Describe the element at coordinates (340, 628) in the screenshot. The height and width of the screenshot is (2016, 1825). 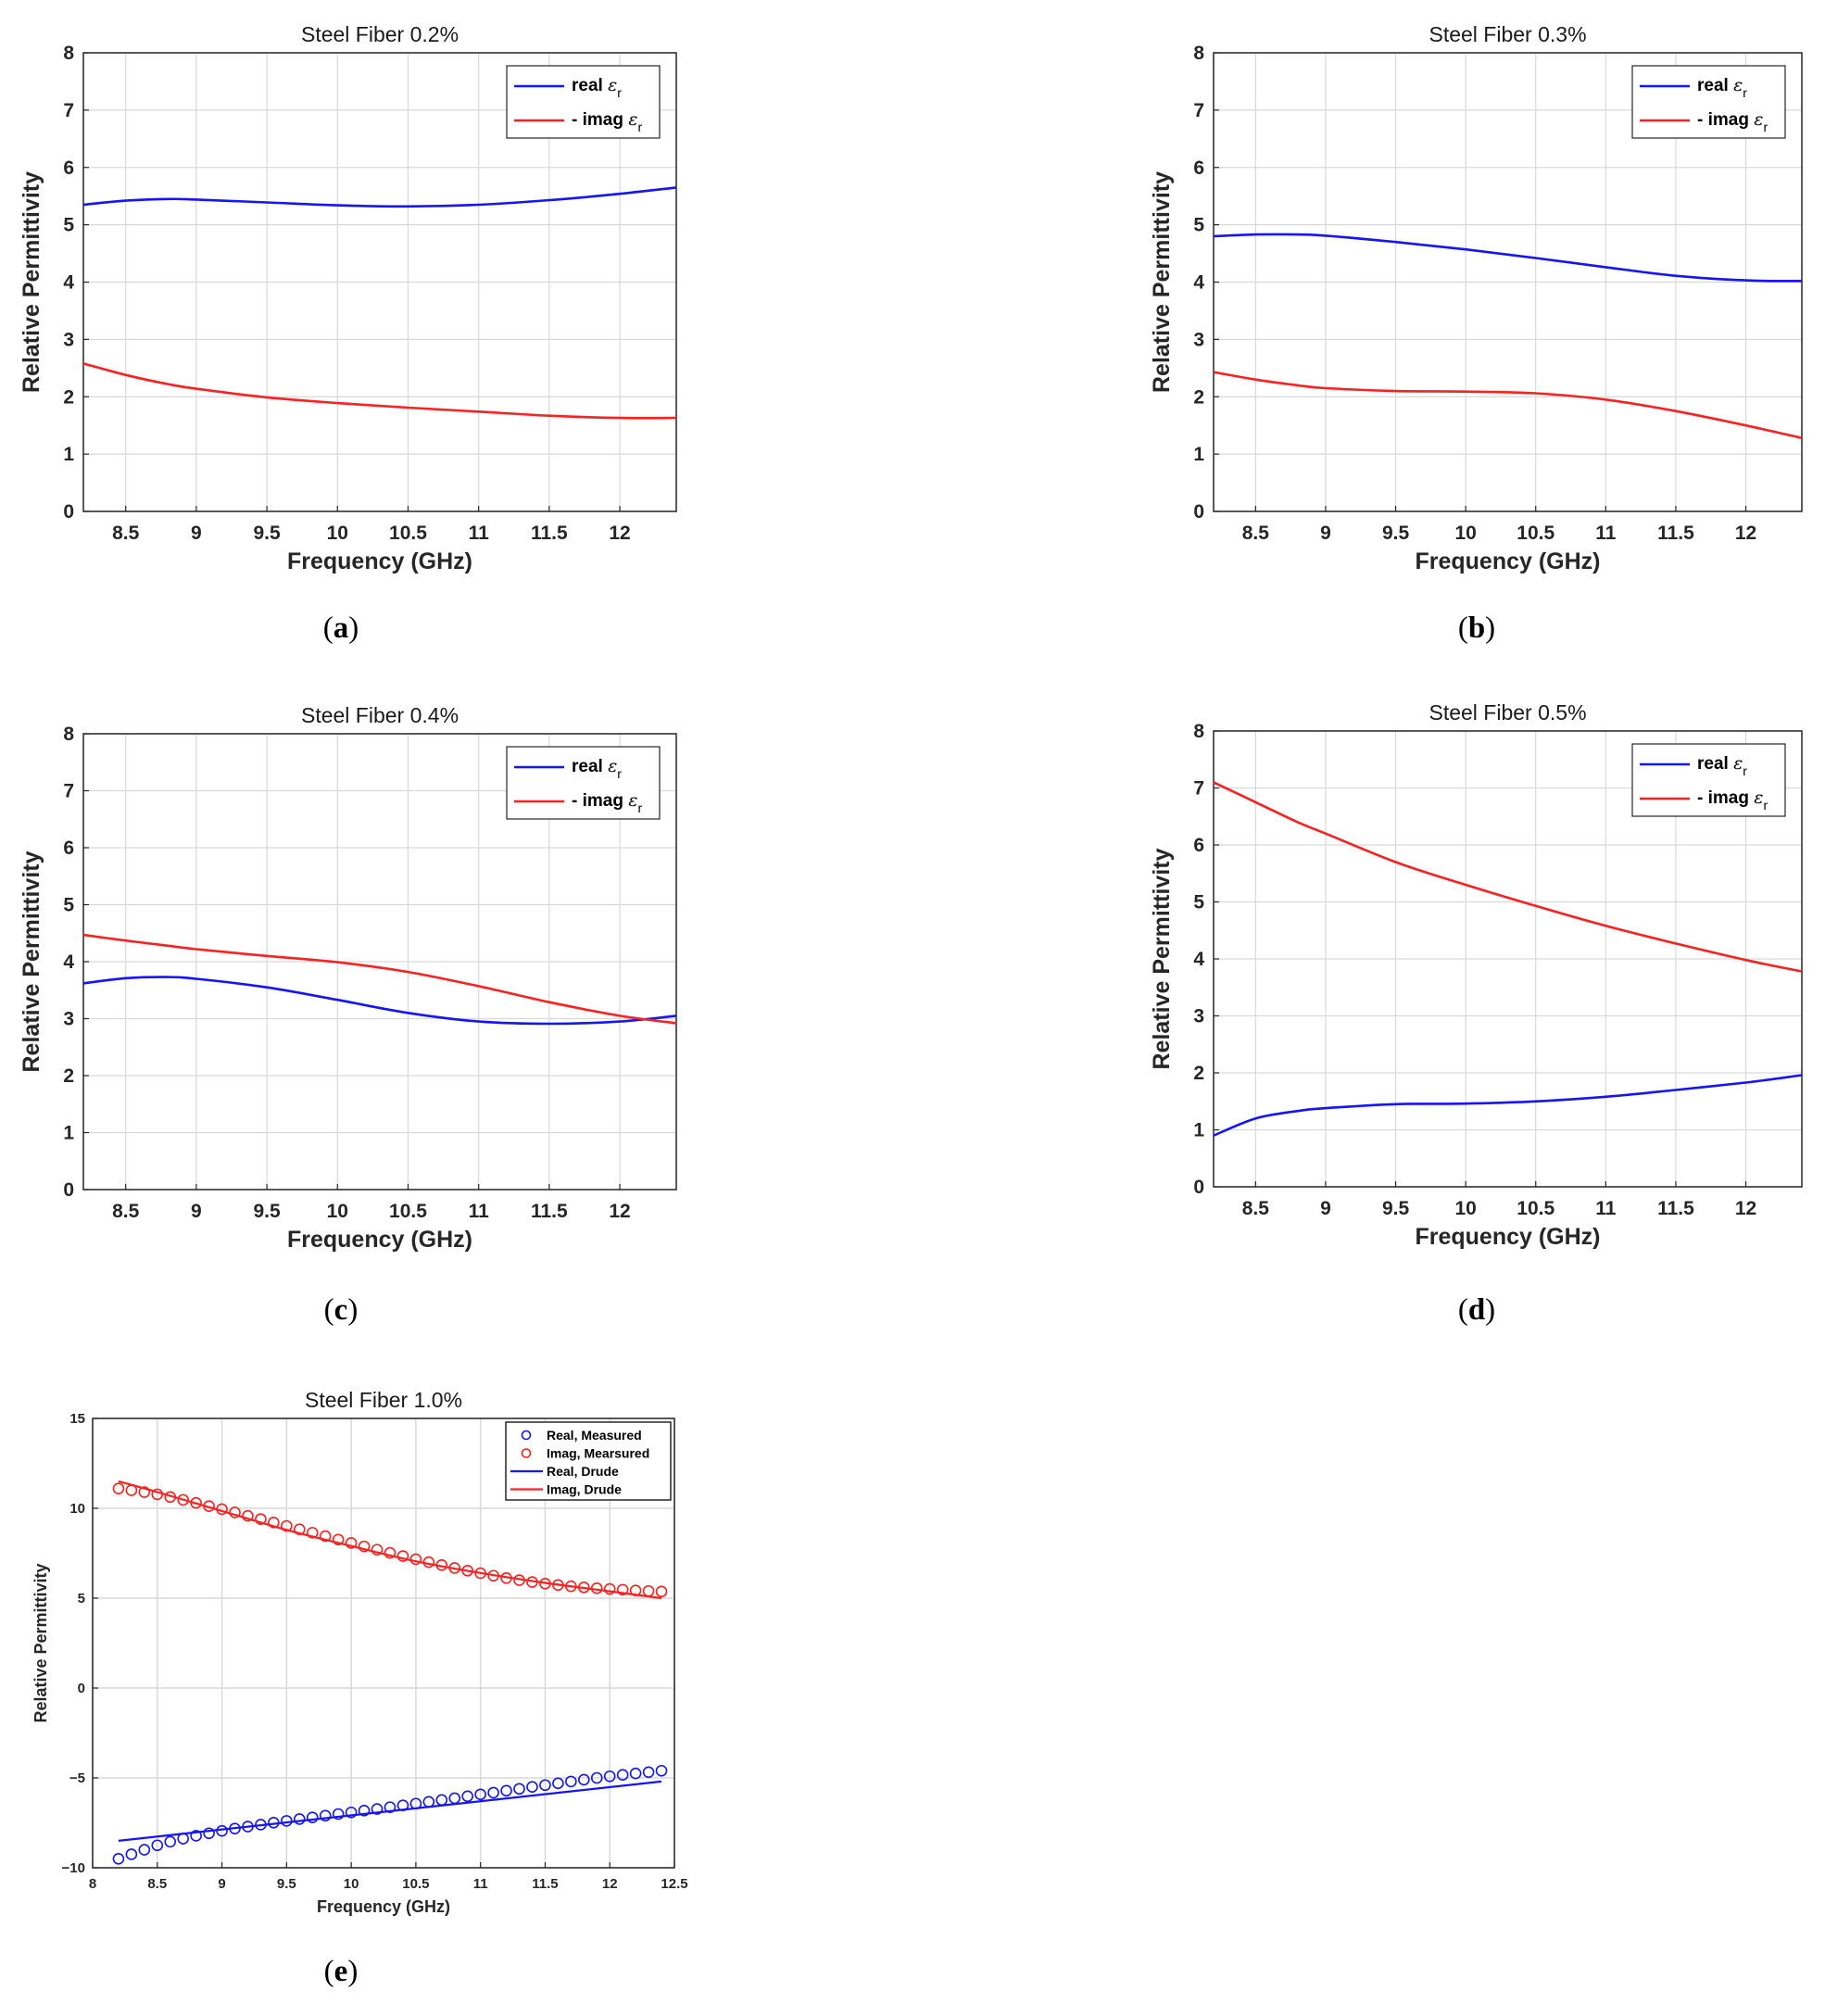
I see `caption-a: (a)` at that location.